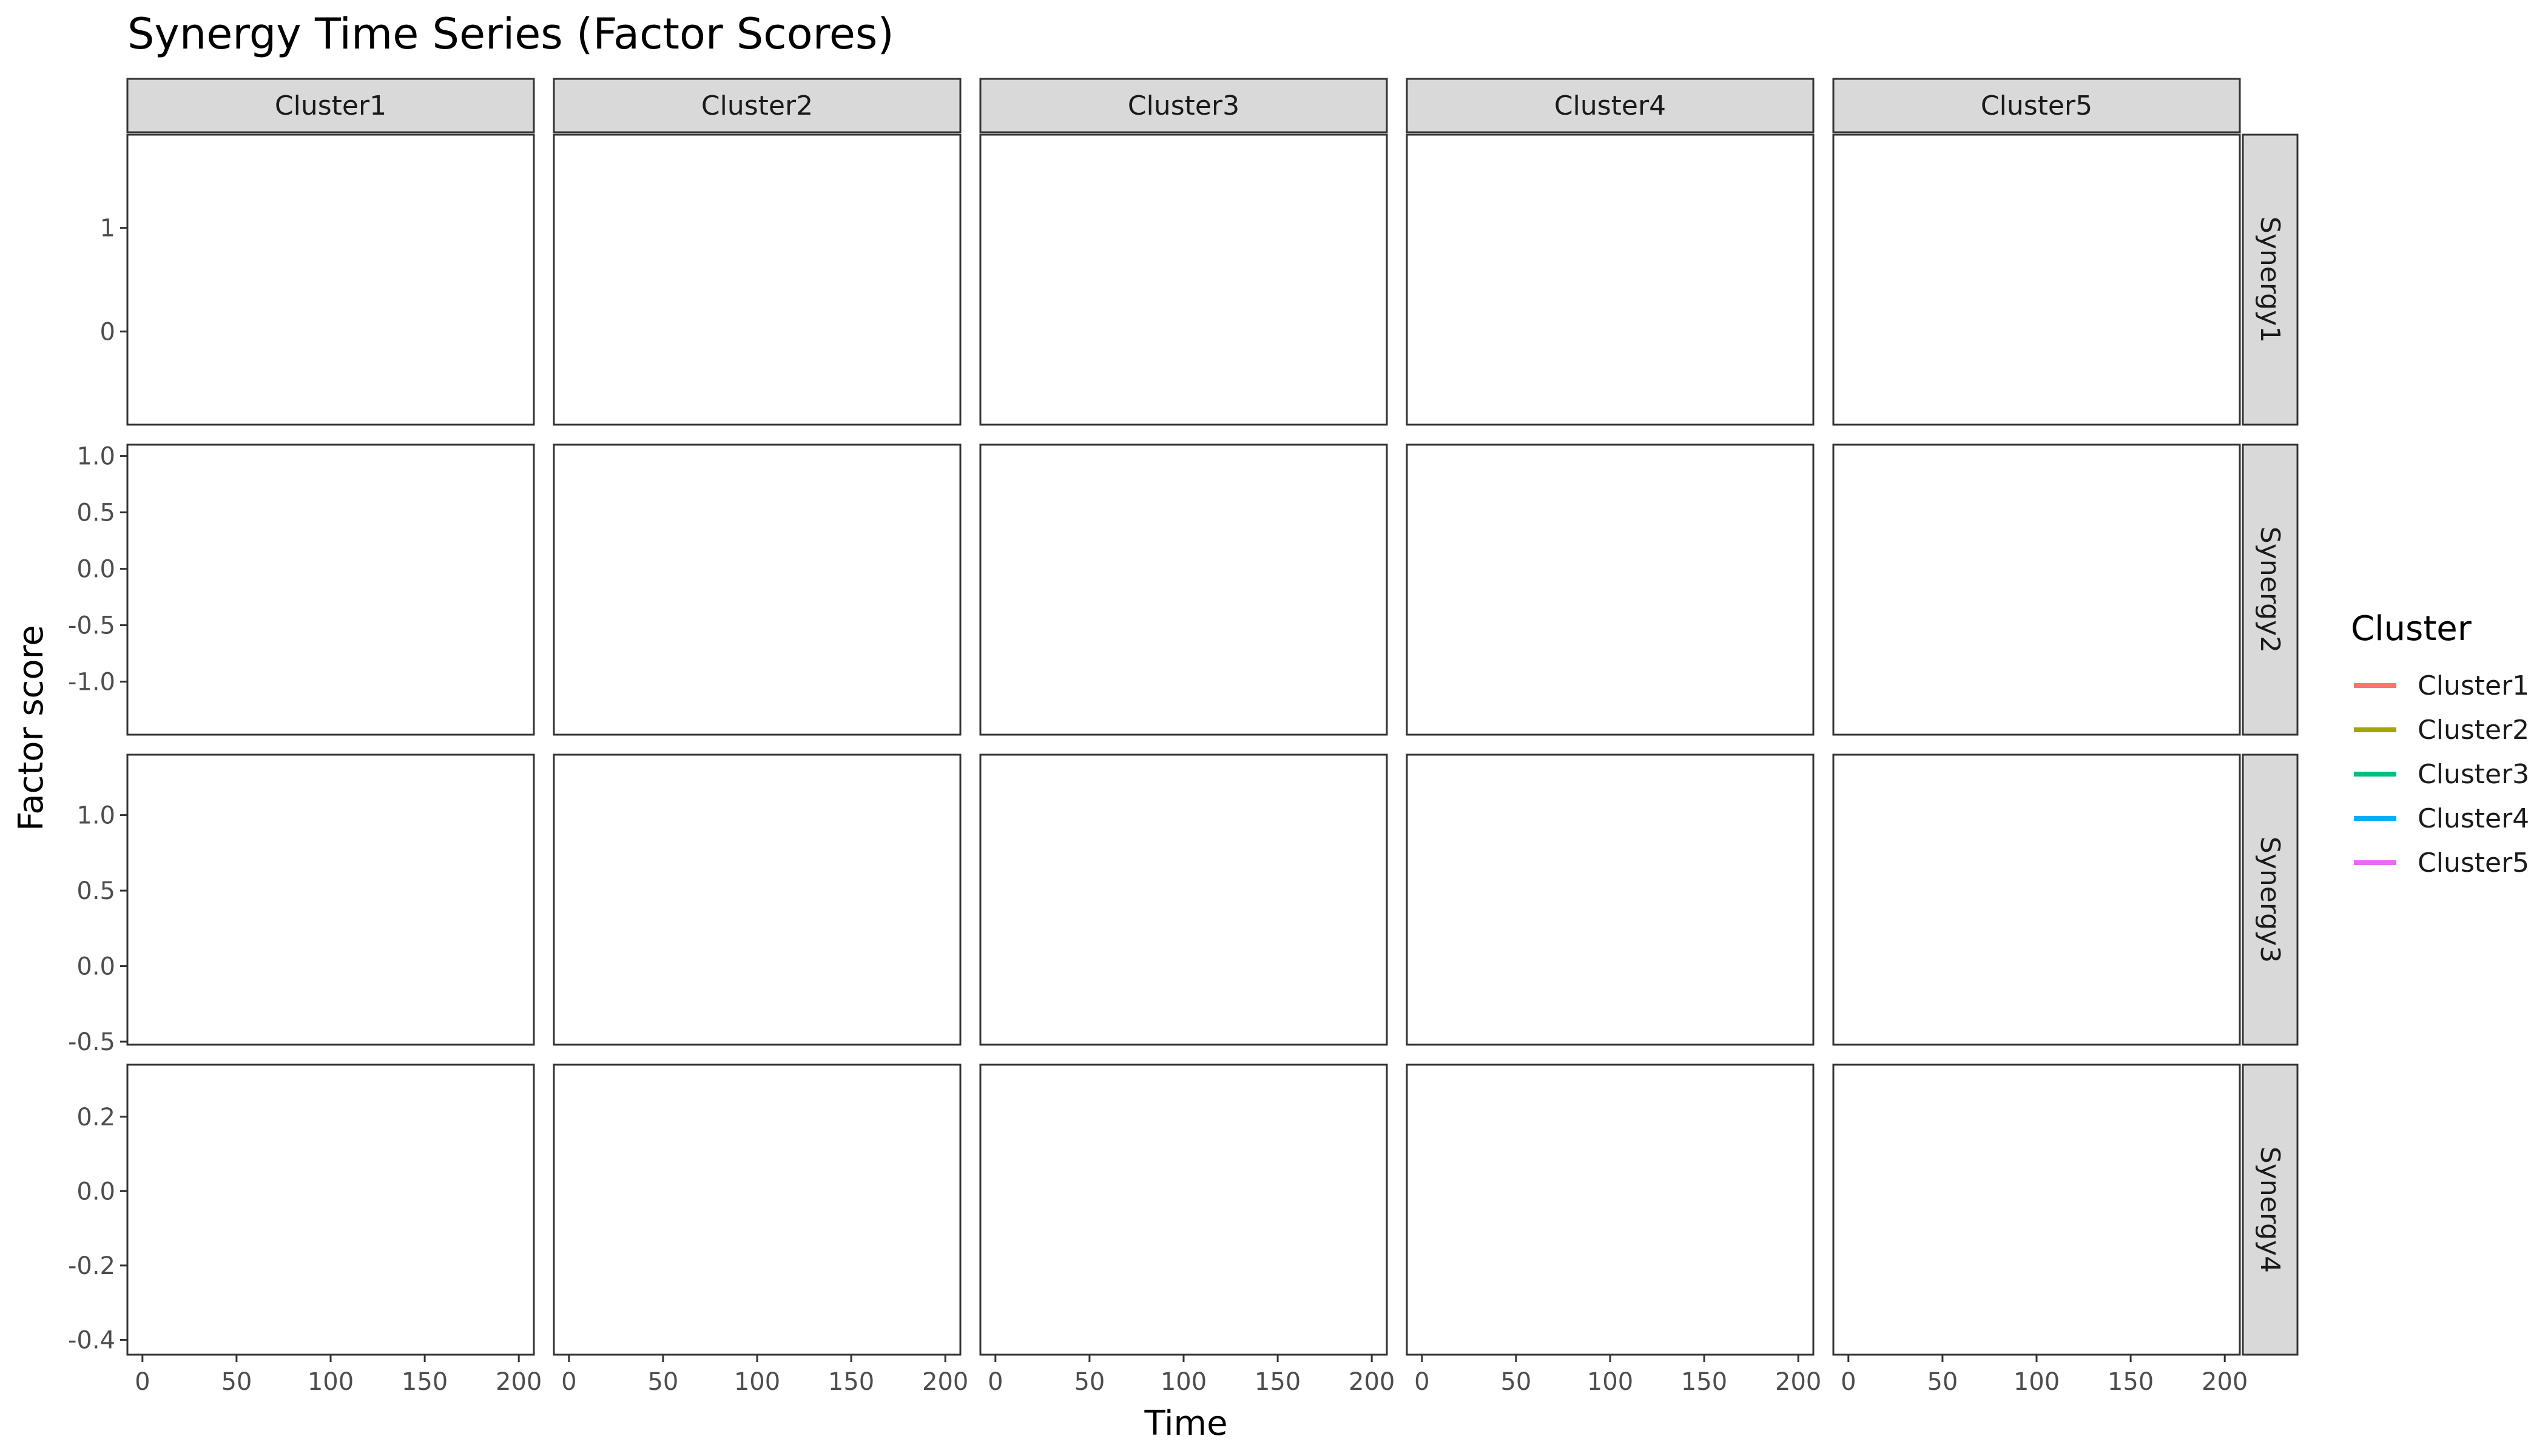 The width and height of the screenshot is (2548, 1456). What do you see at coordinates (31, 728) in the screenshot?
I see `y-axis-title: Factor score` at bounding box center [31, 728].